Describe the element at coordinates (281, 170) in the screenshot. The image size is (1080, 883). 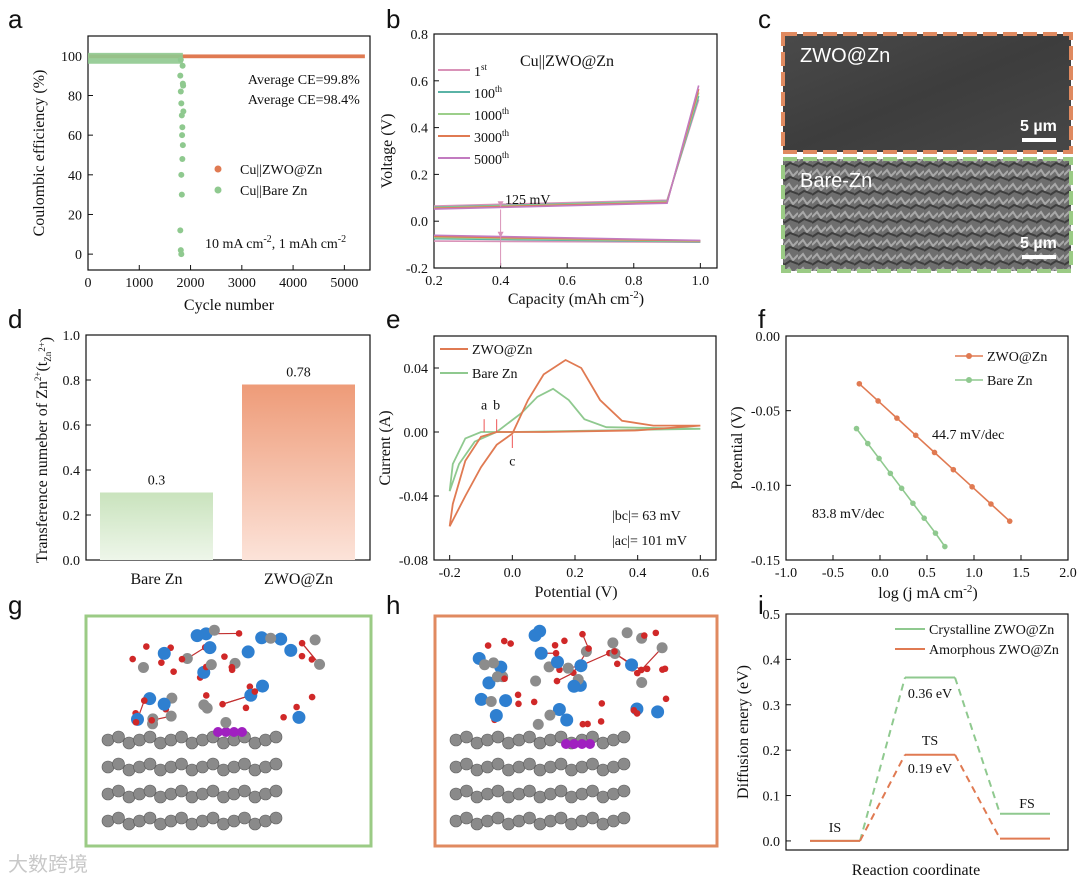
I see `legend-zwo-label: Cu||ZWO@Zn` at that location.